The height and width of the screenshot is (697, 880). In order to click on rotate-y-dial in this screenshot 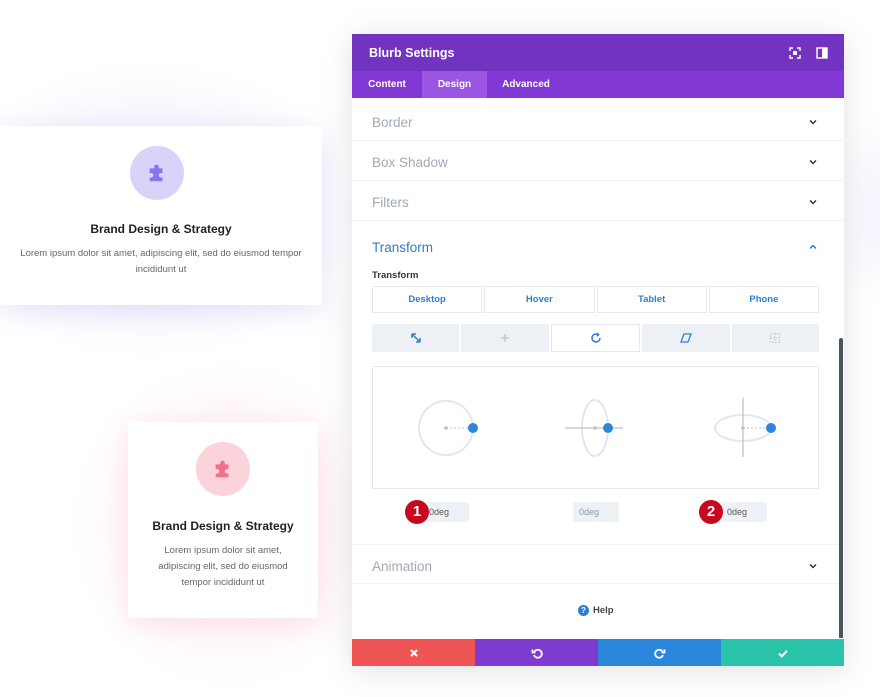, I will do `click(745, 427)`.